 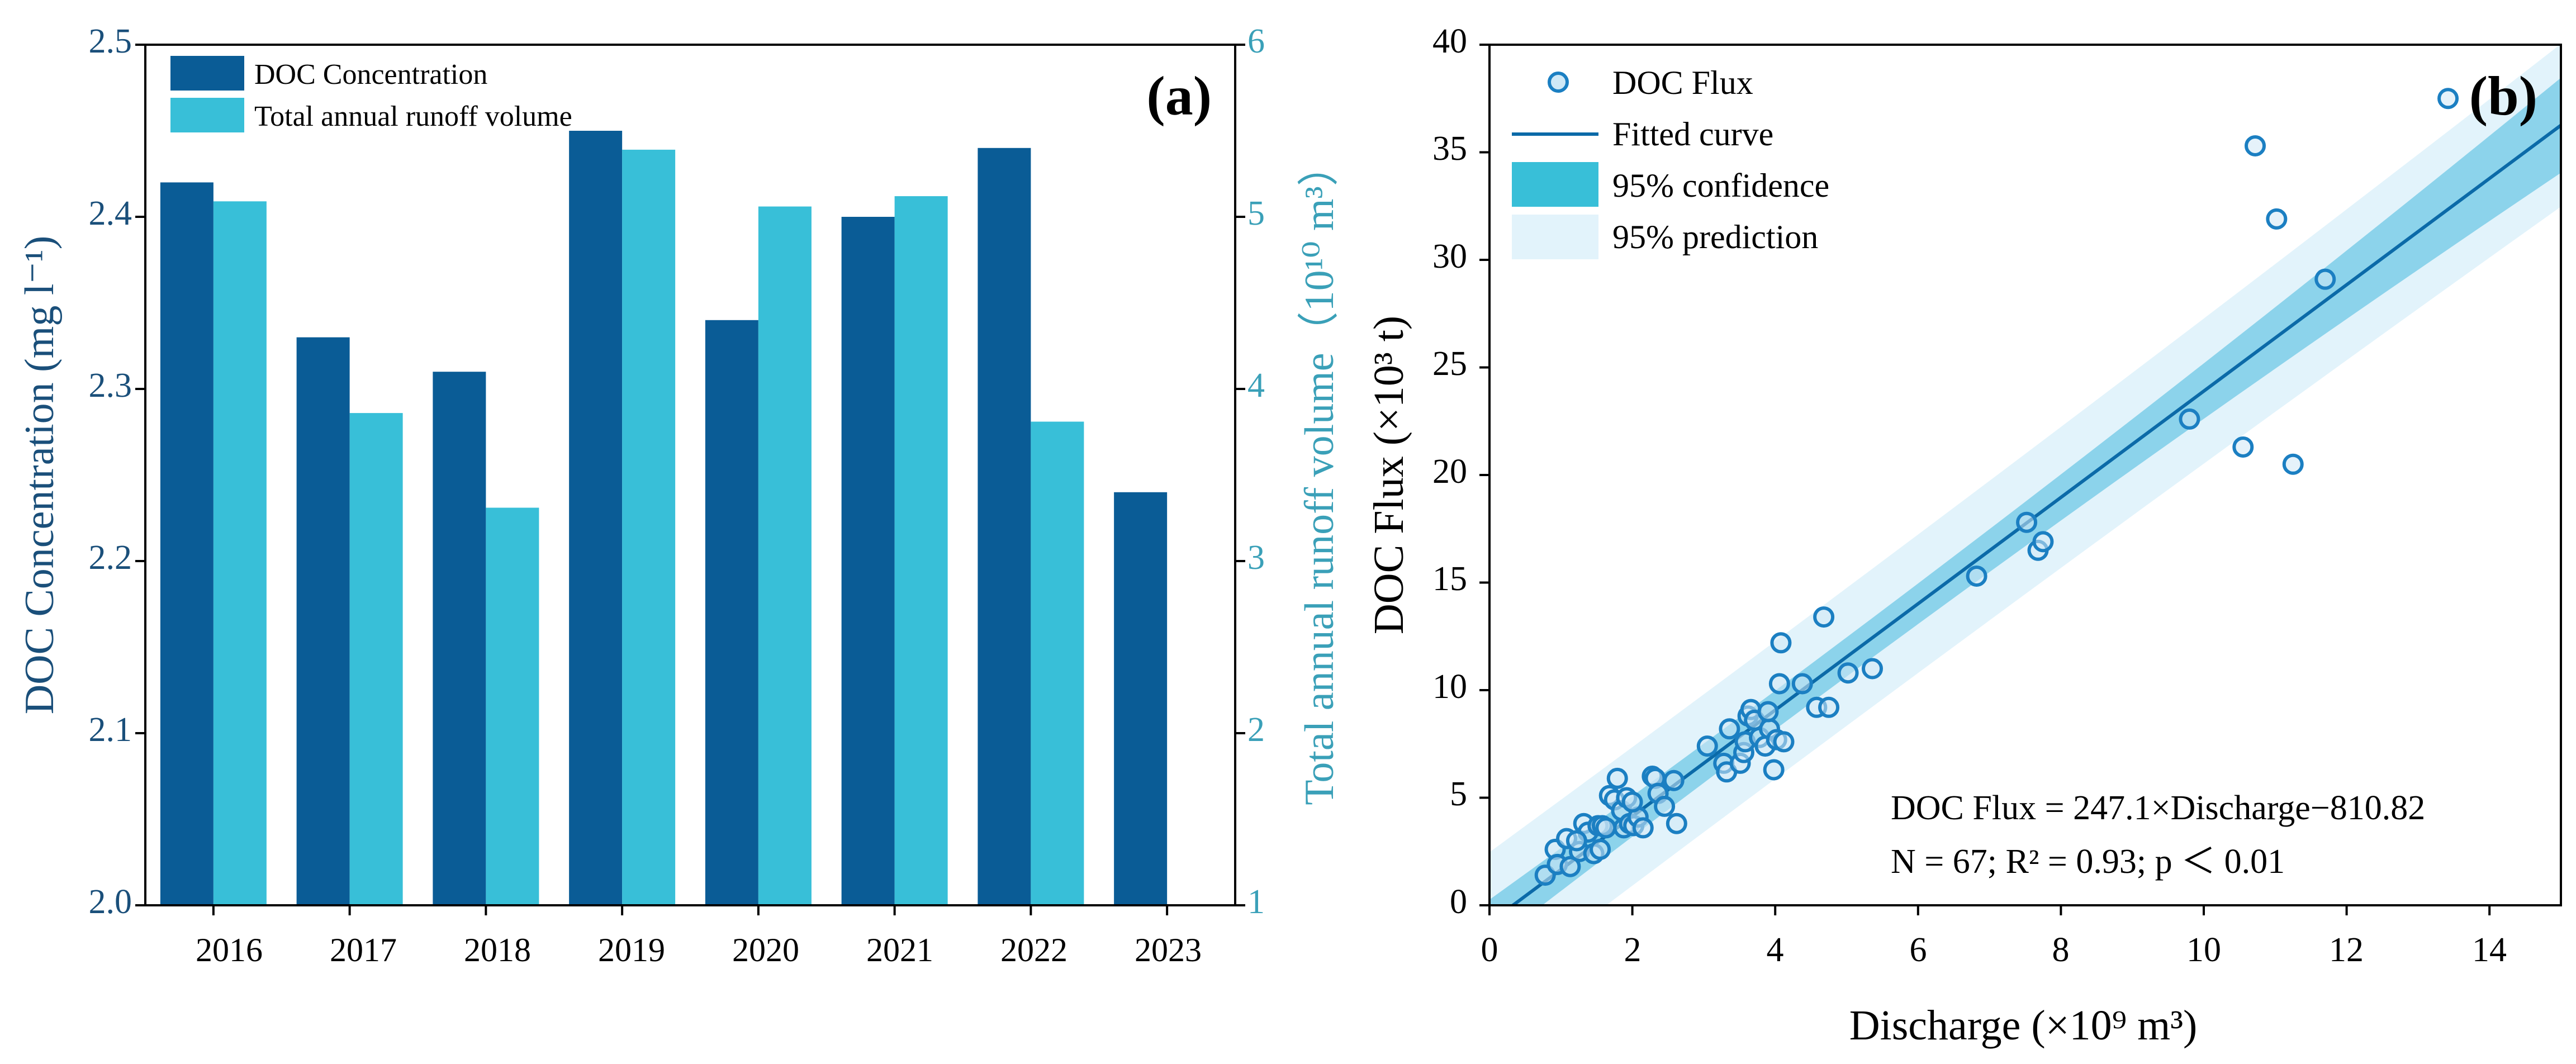 I want to click on x-tick-label: 2021, so click(x=899, y=950).